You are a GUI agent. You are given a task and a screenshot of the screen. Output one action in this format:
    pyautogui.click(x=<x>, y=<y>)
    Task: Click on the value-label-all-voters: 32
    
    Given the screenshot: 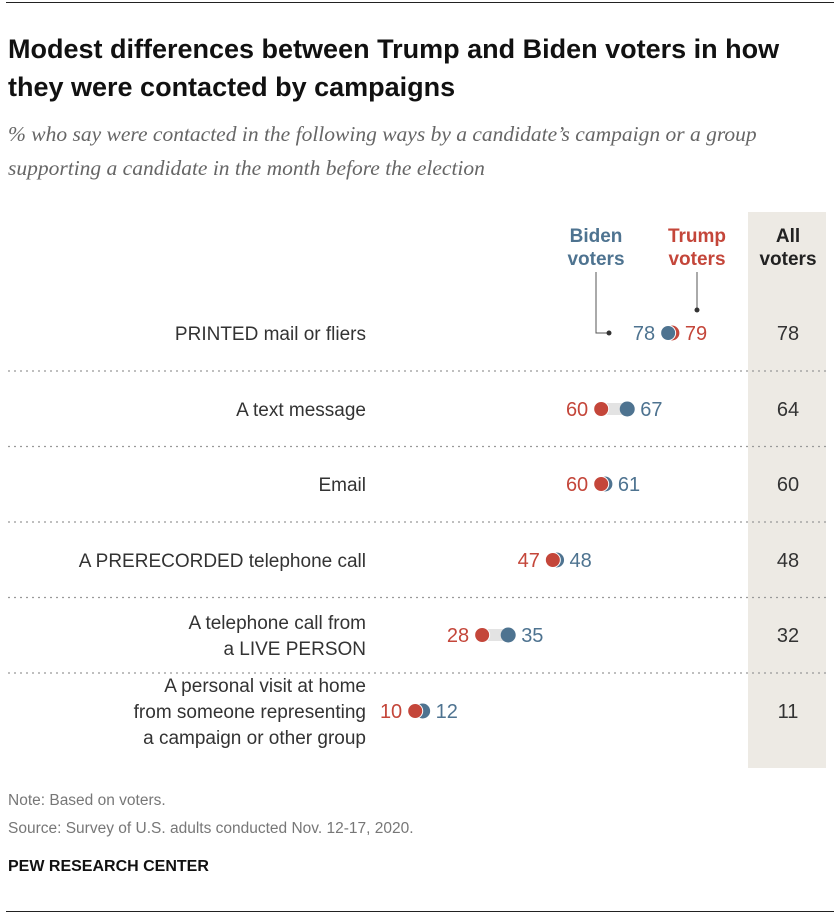 What is the action you would take?
    pyautogui.click(x=788, y=636)
    